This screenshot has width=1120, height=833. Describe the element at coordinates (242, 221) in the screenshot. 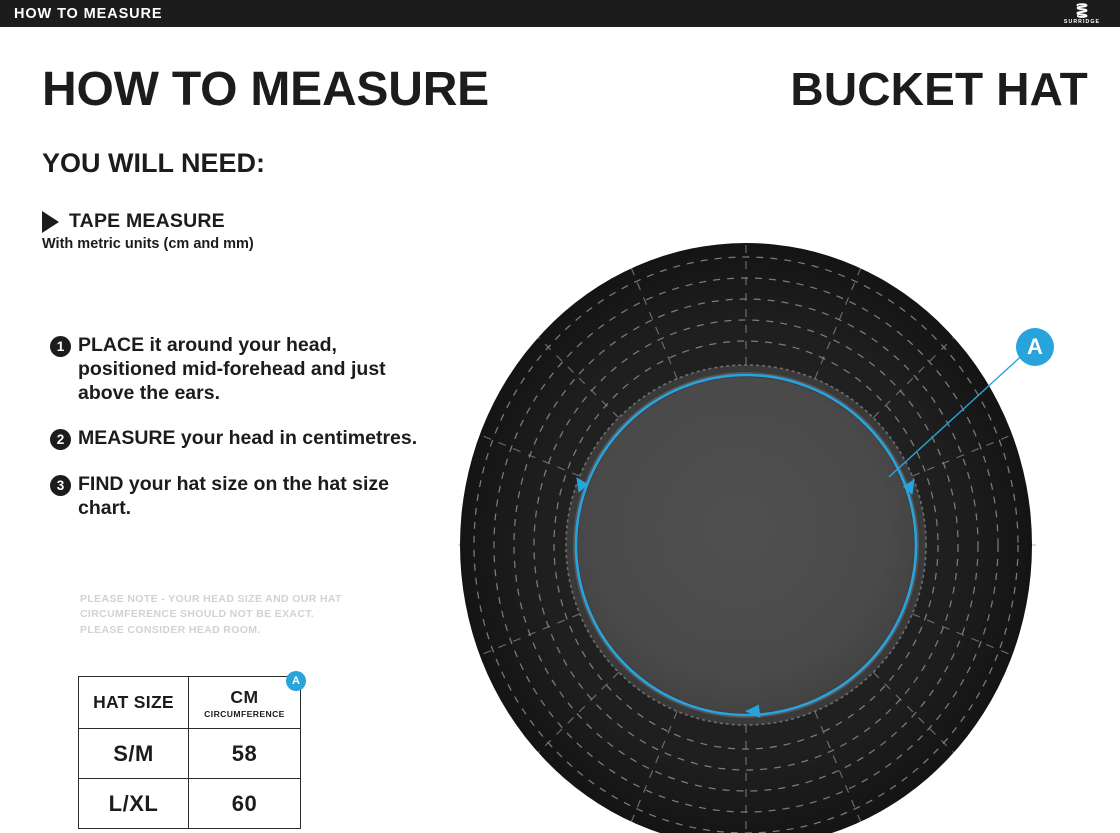

I see `need-item: TAPE MEASURE` at that location.